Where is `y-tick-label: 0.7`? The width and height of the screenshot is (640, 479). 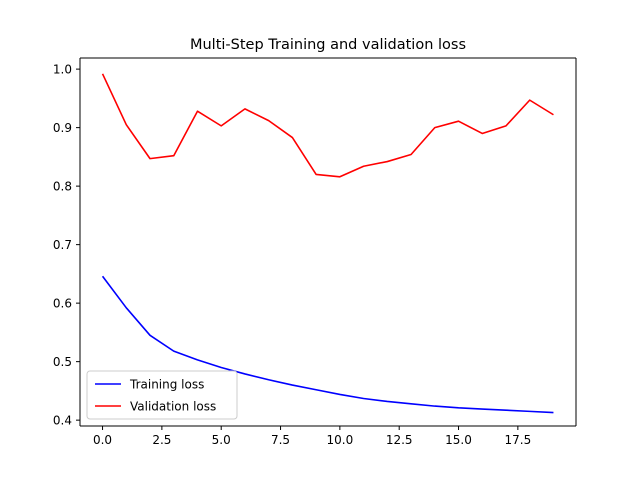
y-tick-label: 0.7 is located at coordinates (62, 245).